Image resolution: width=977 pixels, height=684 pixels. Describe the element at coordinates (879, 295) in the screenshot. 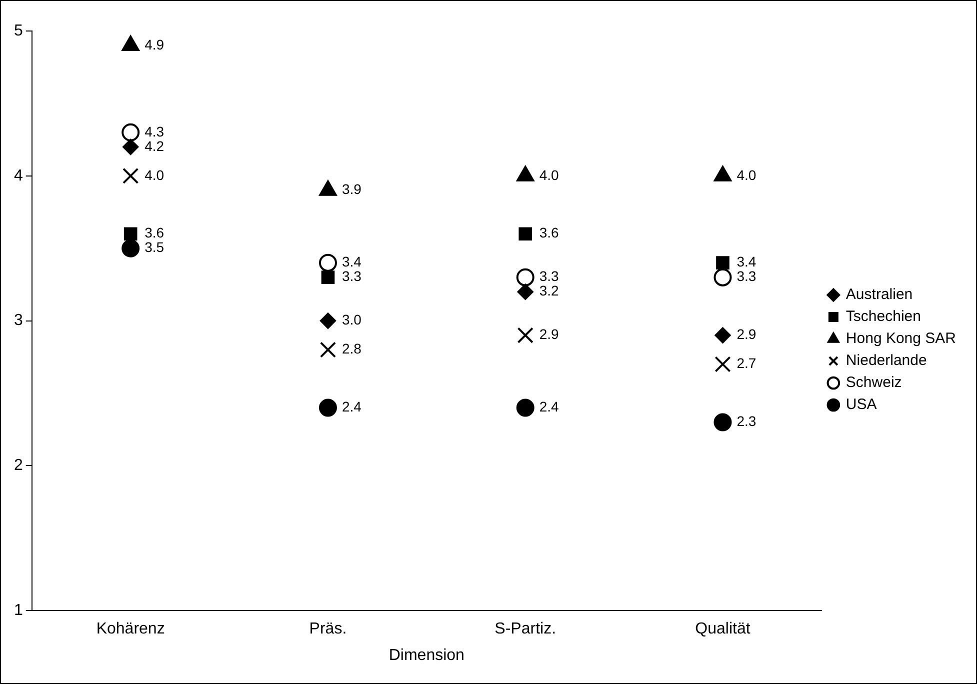

I see `legend-label: Australien` at that location.